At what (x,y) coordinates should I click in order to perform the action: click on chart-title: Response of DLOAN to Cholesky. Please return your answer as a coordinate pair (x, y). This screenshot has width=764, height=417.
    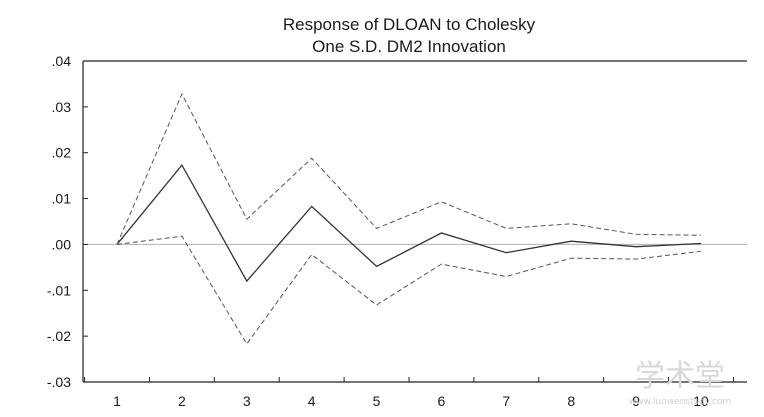
    Looking at the image, I should click on (409, 24).